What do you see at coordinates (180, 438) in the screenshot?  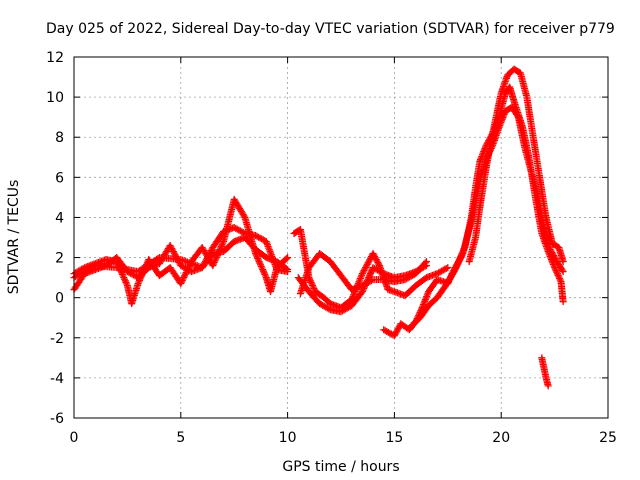 I see `x-tick-label: 5` at bounding box center [180, 438].